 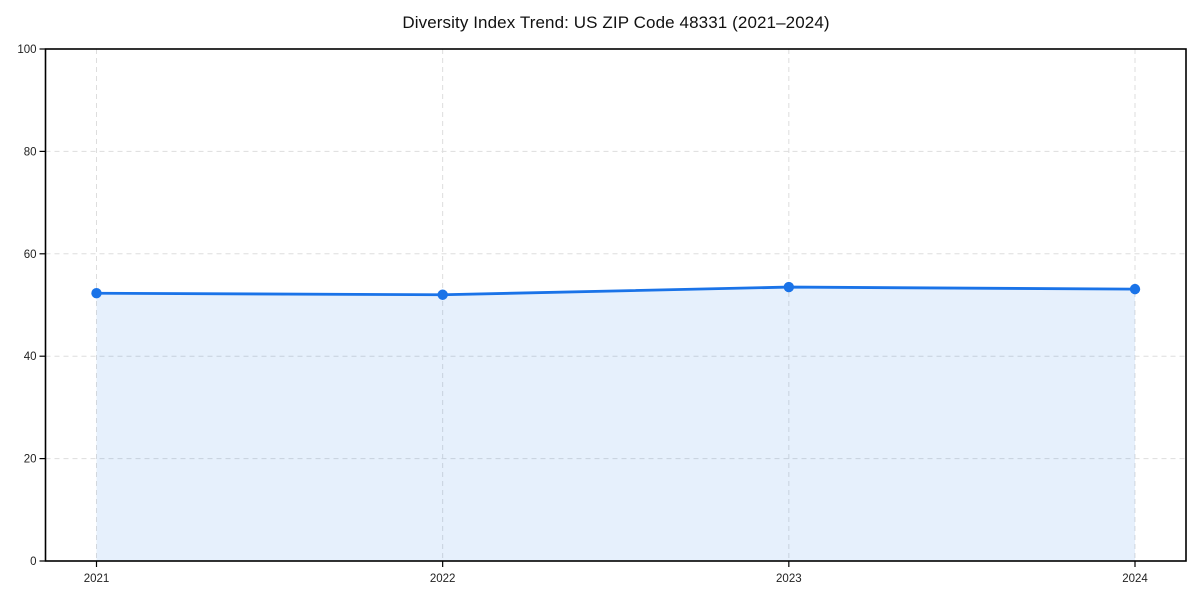 I want to click on y-tick-label: 80, so click(x=30, y=152).